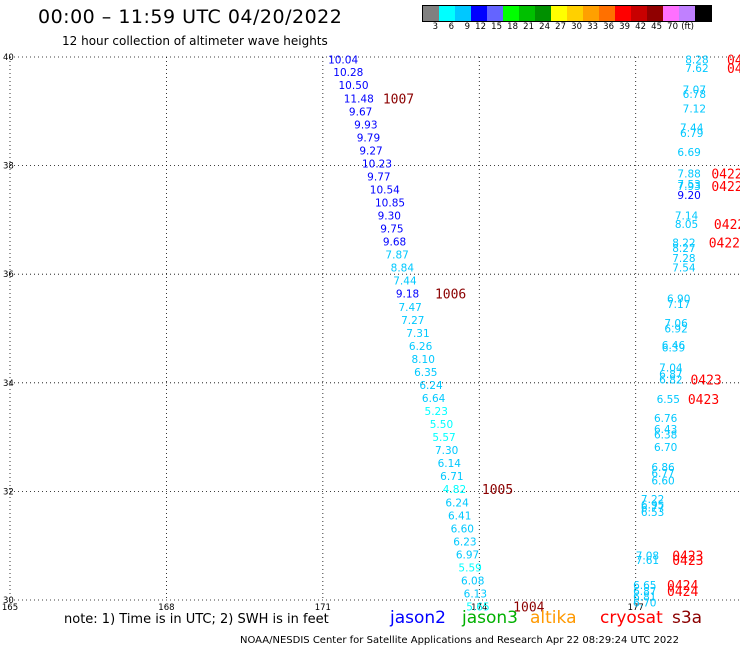 The image size is (740, 650). What do you see at coordinates (8, 58) in the screenshot?
I see `y-tick-label: 40` at bounding box center [8, 58].